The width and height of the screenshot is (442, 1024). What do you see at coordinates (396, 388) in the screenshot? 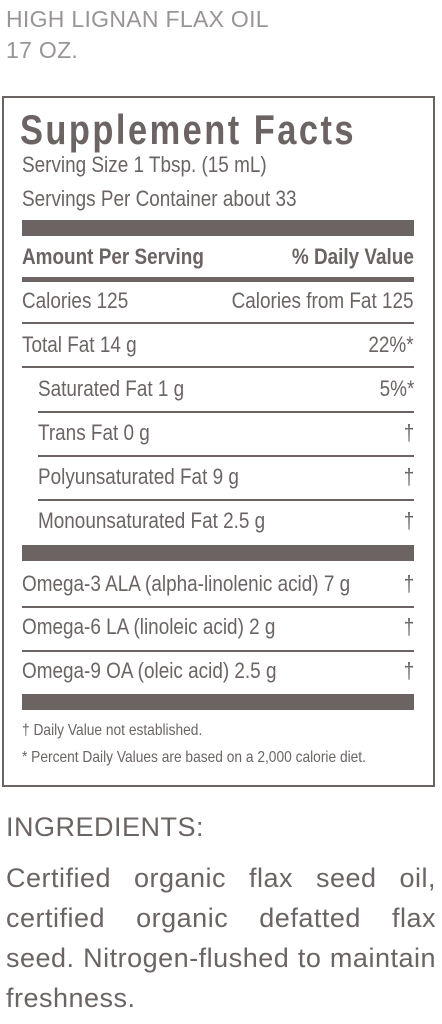
I see `saturated-fat-dv: 5%*` at bounding box center [396, 388].